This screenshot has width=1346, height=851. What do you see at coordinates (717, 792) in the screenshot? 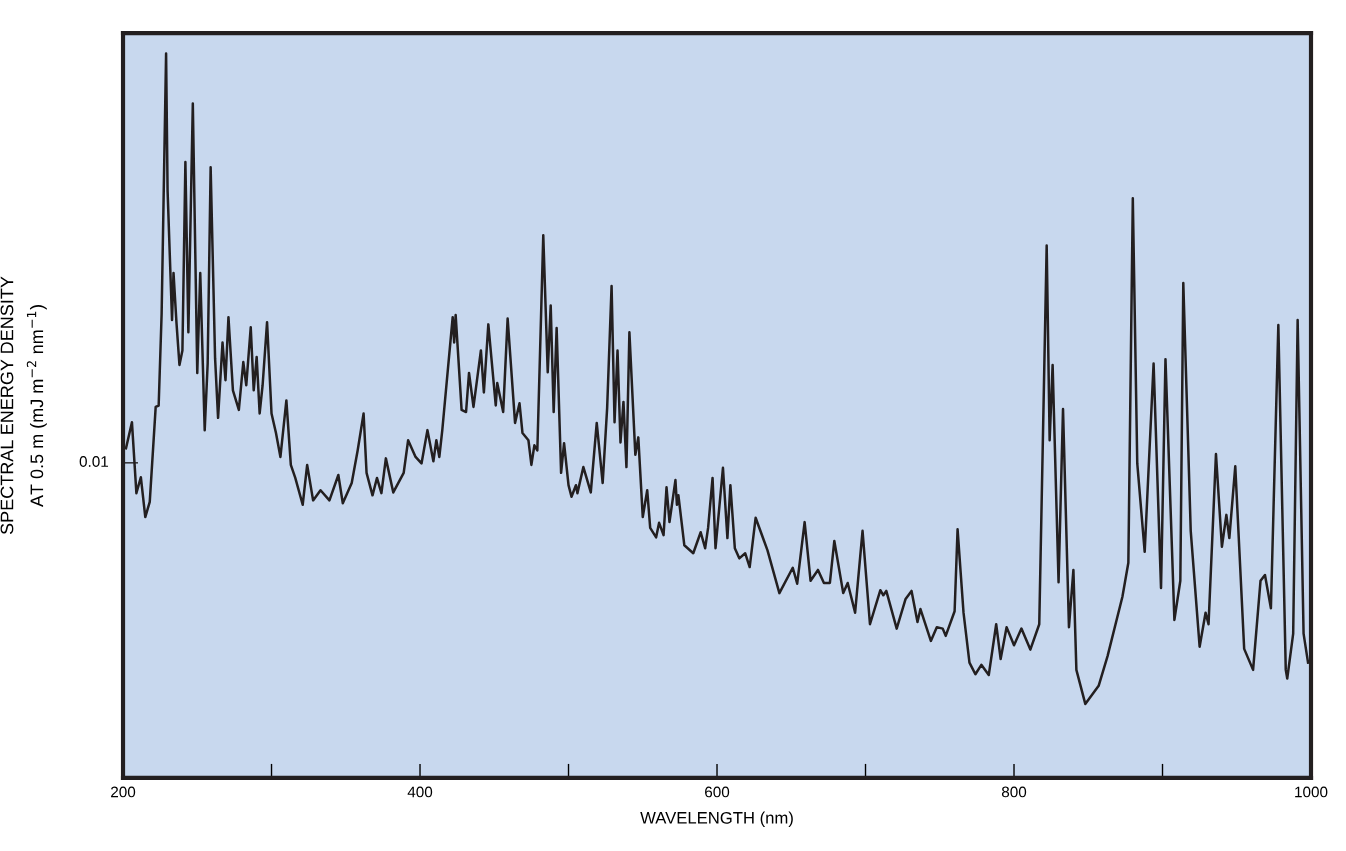
I see `x-tick-label: 600` at bounding box center [717, 792].